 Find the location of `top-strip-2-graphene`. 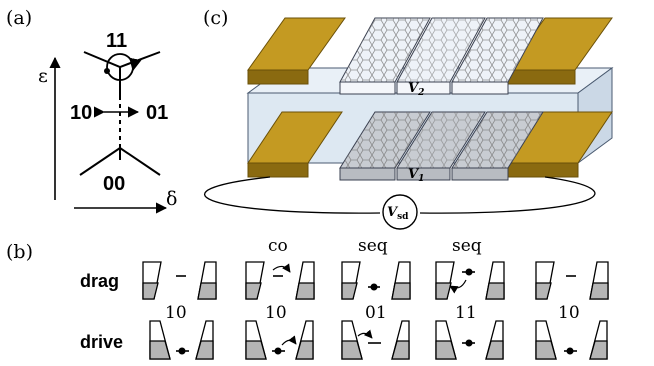

top-strip-2-graphene is located at coordinates (441, 50).